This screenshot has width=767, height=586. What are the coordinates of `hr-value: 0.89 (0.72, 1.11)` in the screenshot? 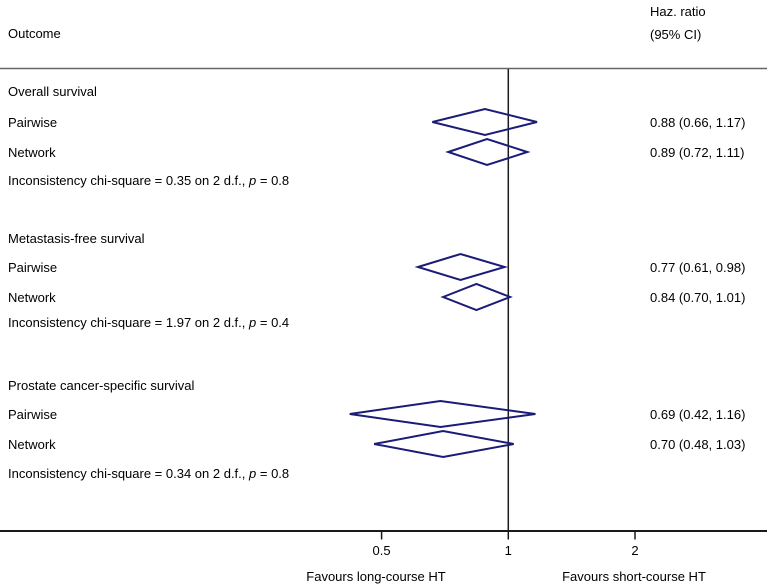 It's located at (697, 152).